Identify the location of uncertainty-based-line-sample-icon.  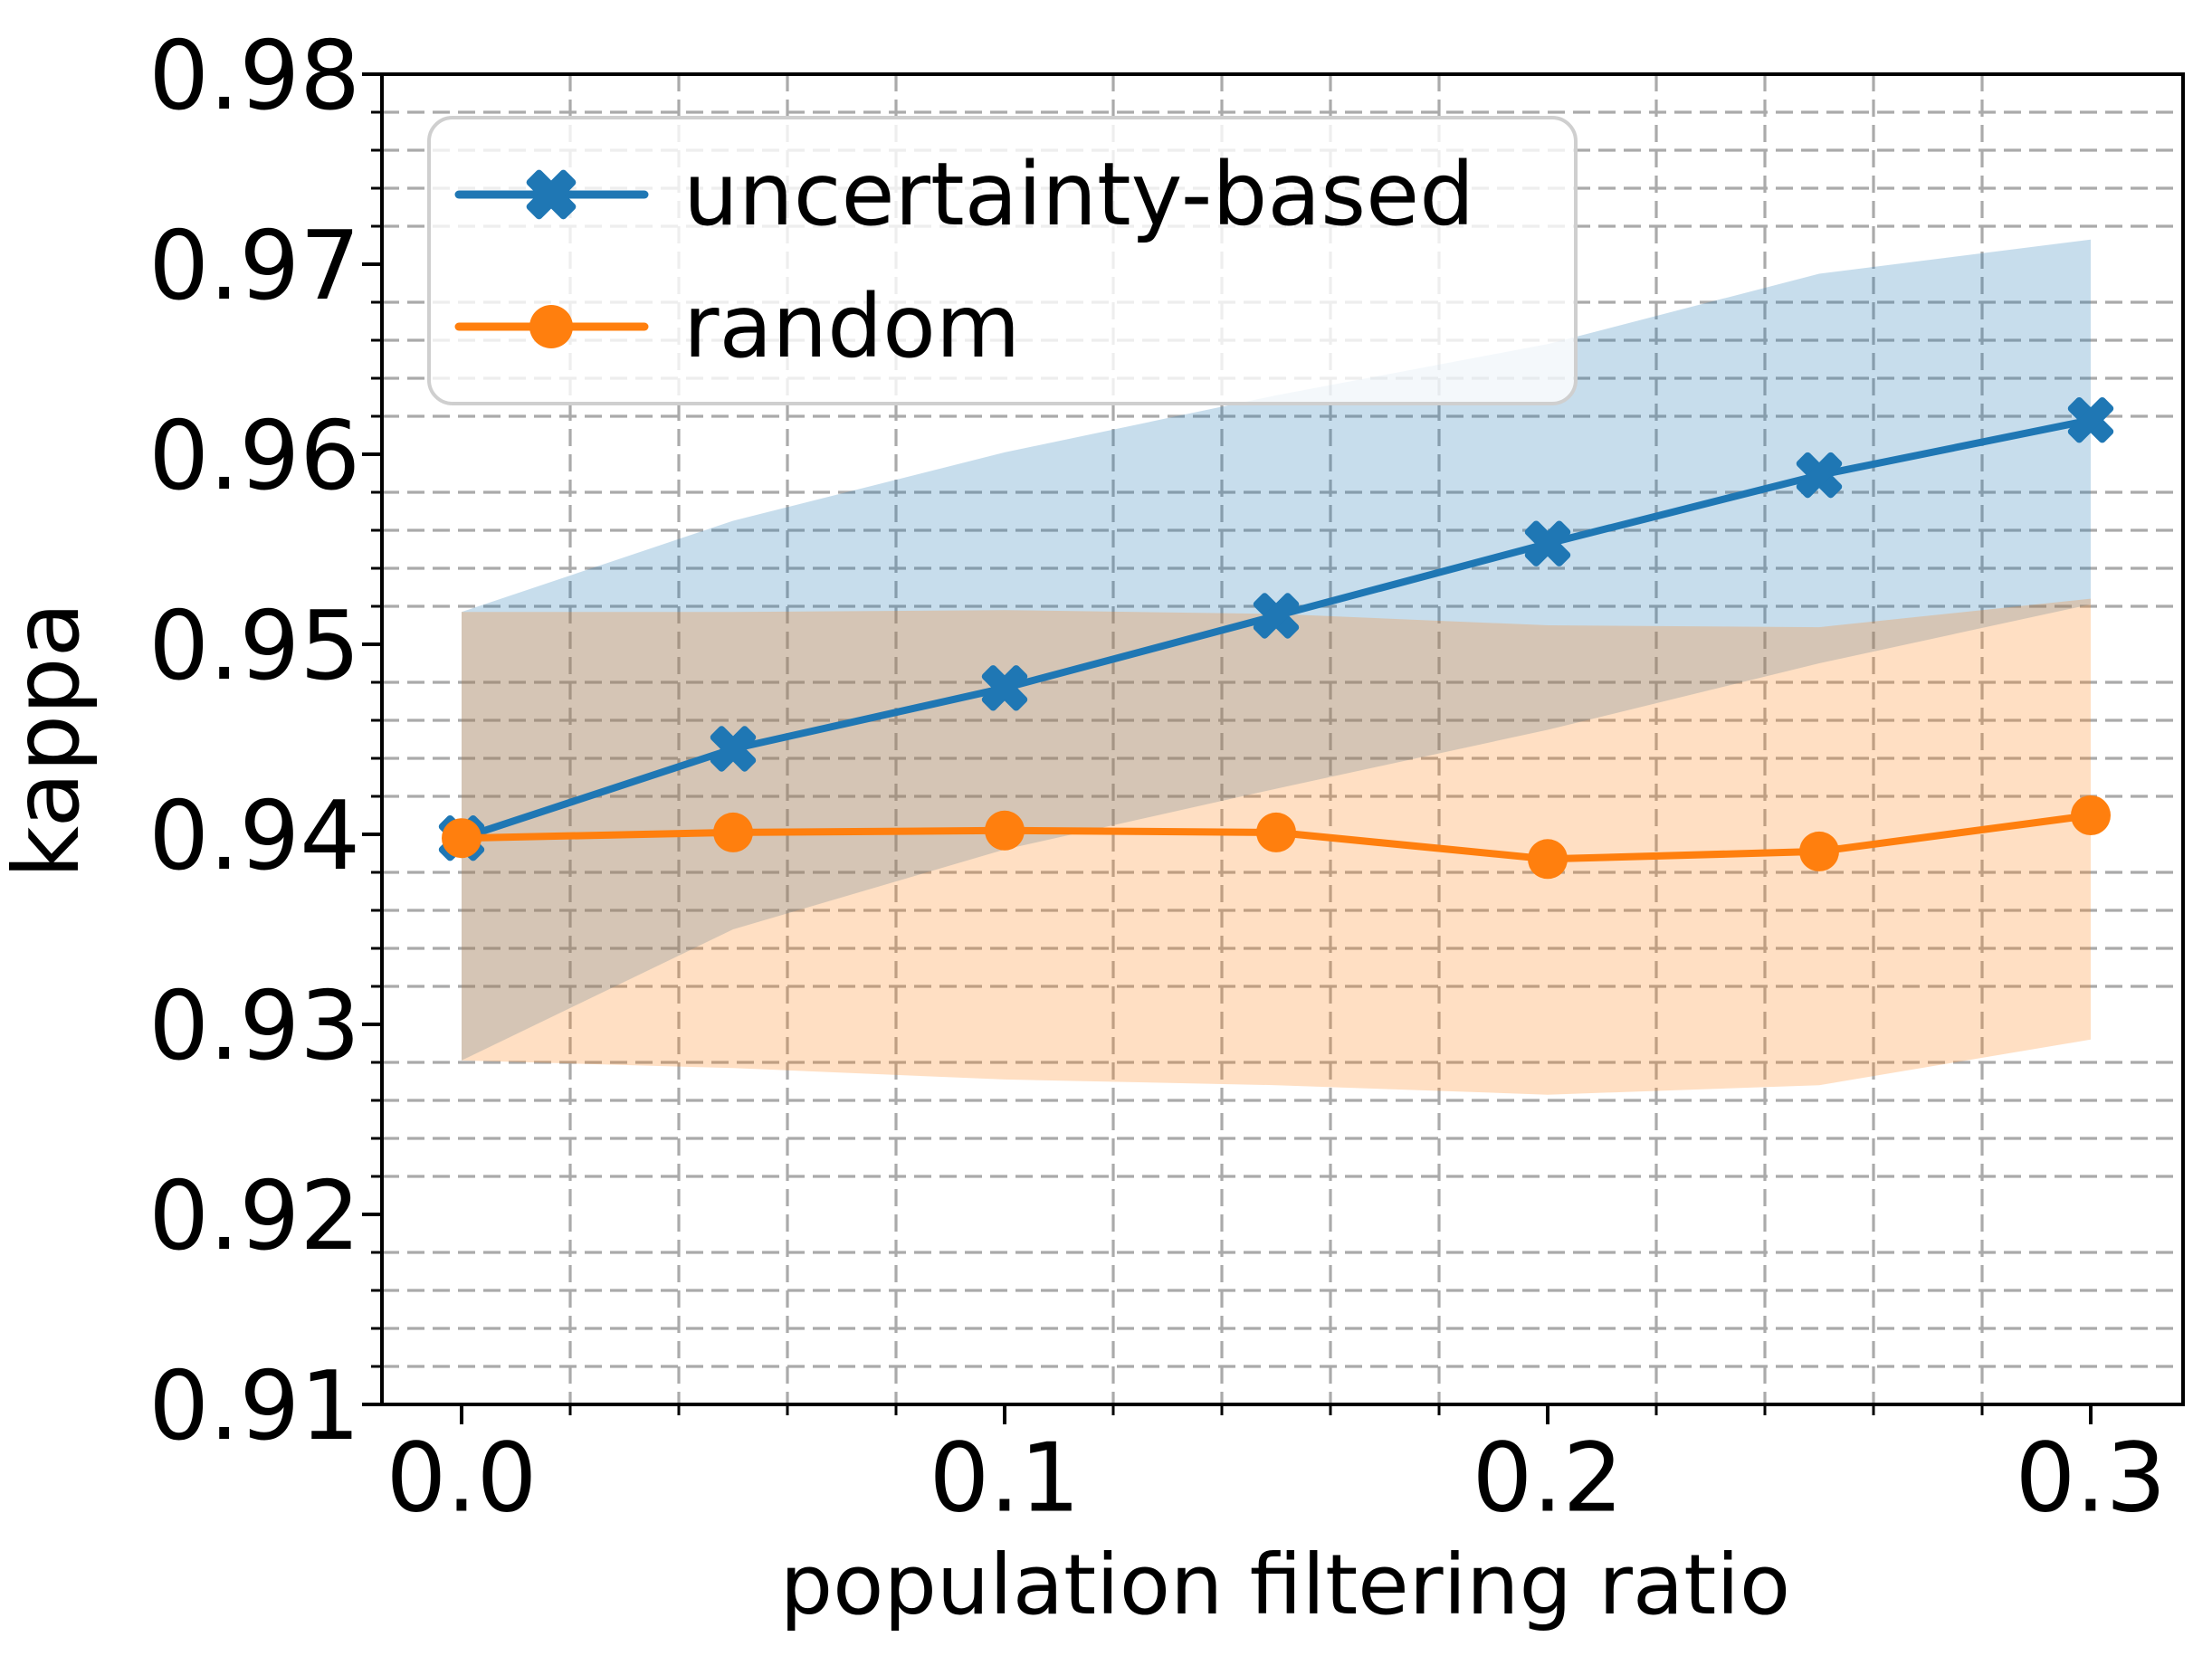
(551, 194).